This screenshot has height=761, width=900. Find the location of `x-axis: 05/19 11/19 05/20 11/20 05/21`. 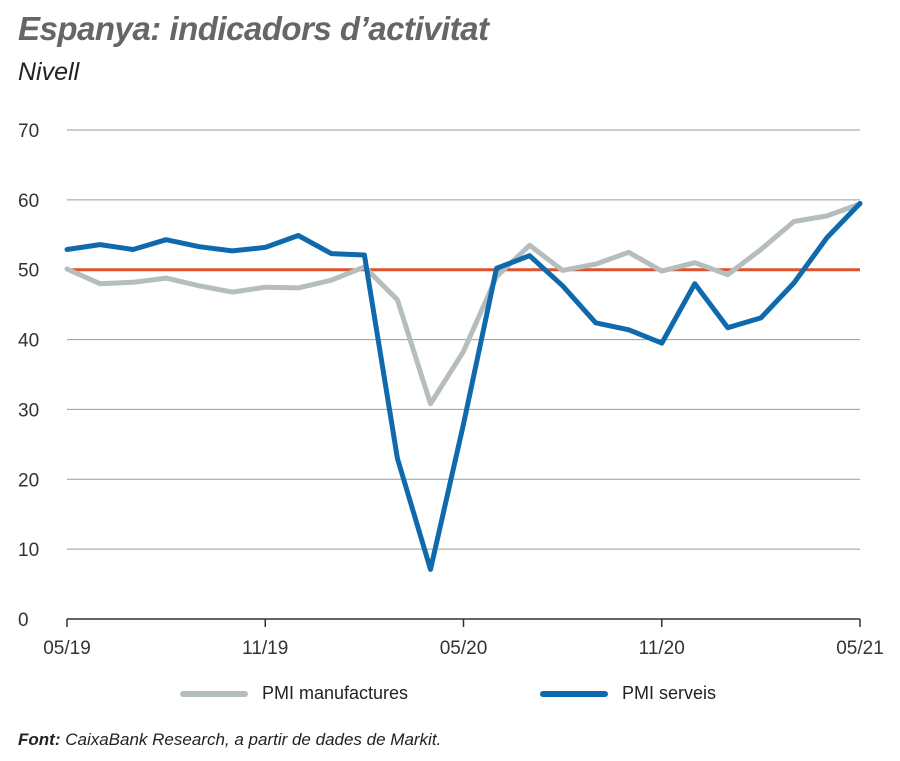

x-axis: 05/19 11/19 05/20 11/20 05/21 is located at coordinates (463, 638).